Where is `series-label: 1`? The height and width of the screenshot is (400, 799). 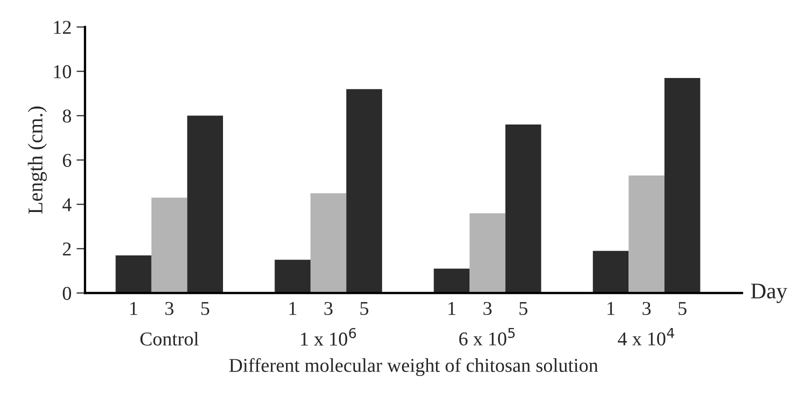
series-label: 1 is located at coordinates (134, 308).